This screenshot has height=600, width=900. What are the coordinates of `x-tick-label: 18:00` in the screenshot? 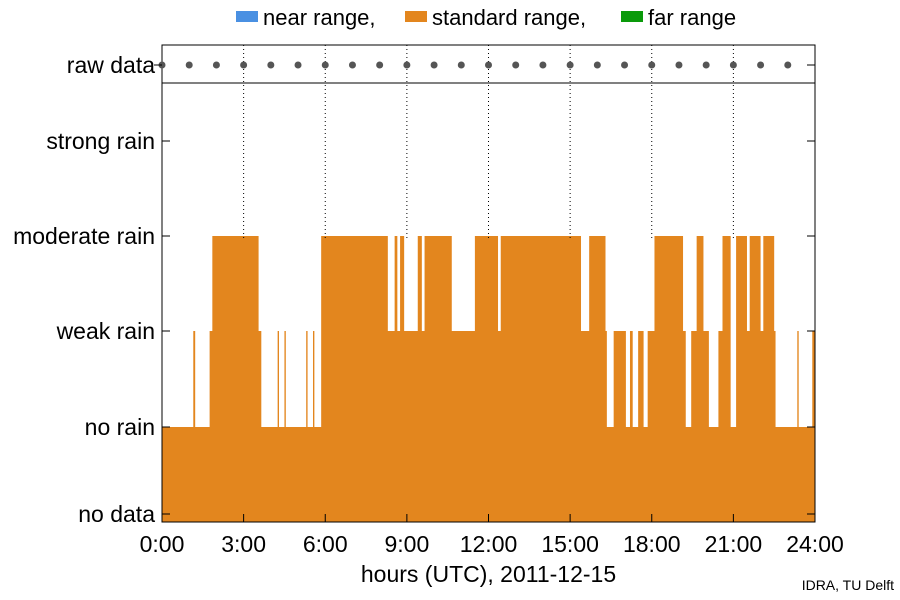 It's located at (652, 544).